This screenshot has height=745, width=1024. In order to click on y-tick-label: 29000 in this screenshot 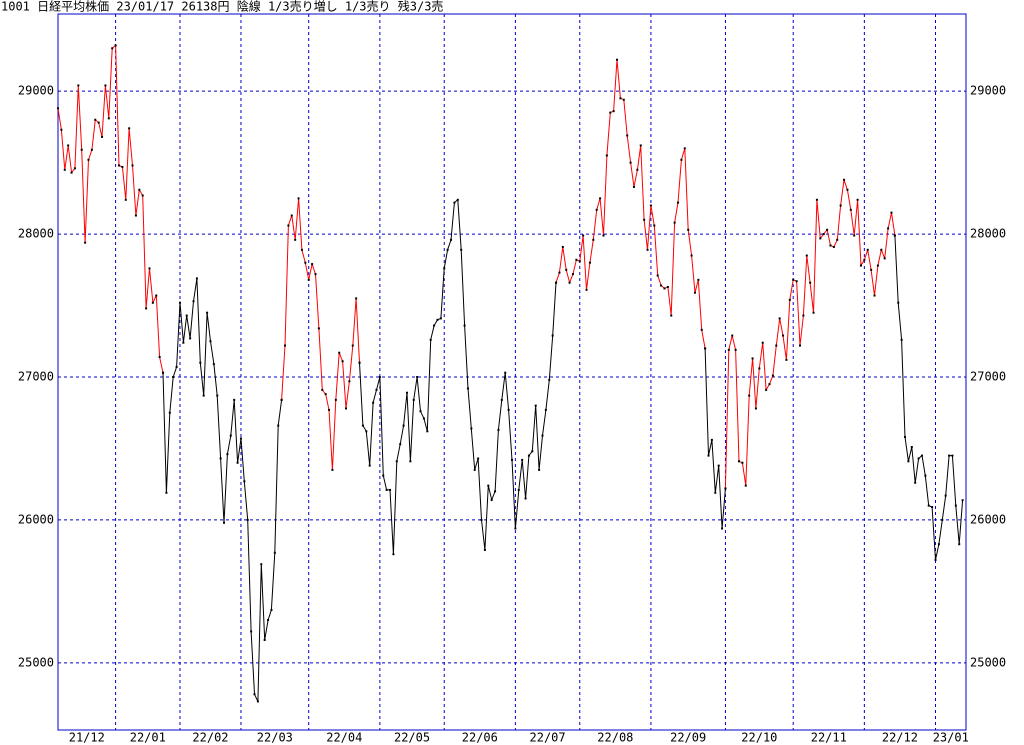, I will do `click(988, 91)`.